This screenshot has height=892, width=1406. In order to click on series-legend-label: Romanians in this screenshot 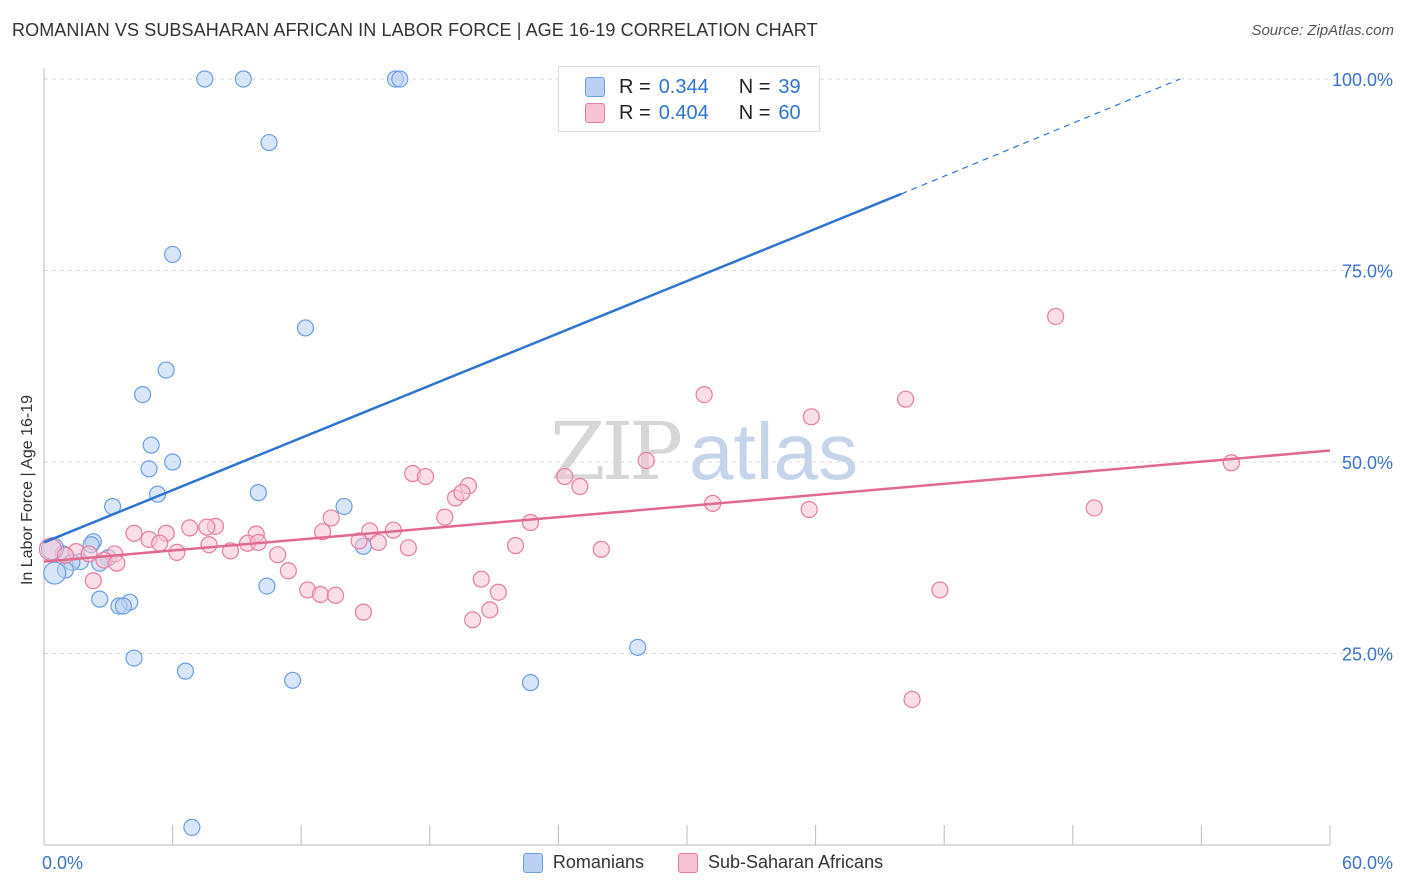, I will do `click(598, 862)`.